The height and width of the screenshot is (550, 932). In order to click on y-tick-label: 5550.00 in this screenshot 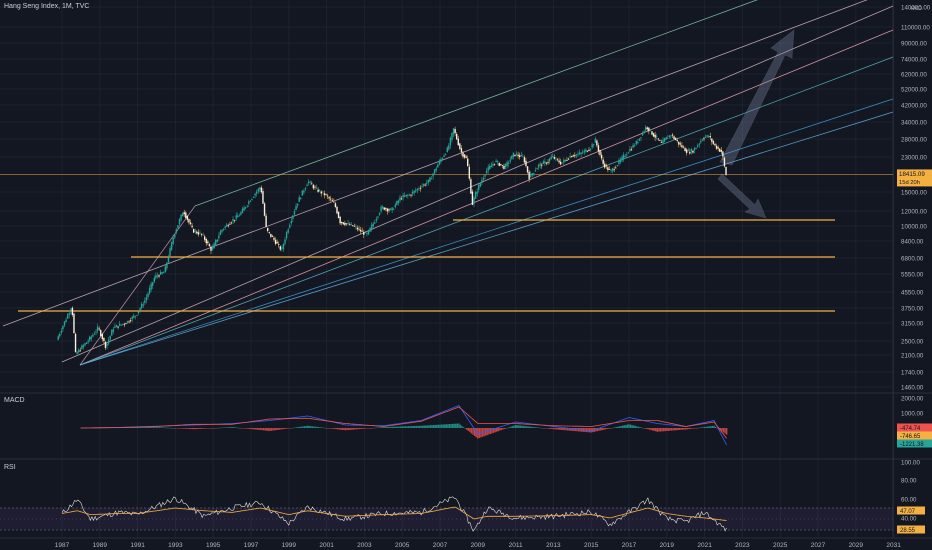, I will do `click(912, 275)`.